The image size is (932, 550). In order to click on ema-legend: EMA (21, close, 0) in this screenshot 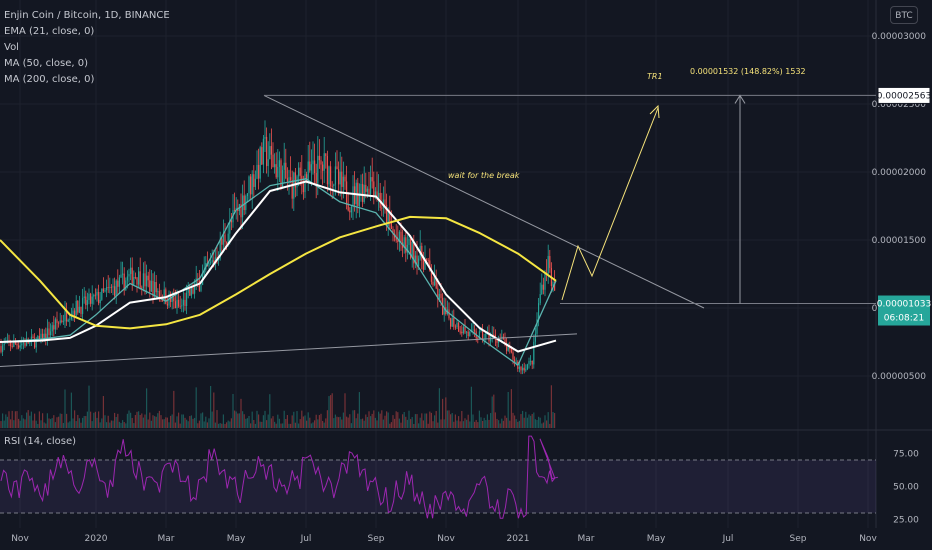, I will do `click(49, 31)`.